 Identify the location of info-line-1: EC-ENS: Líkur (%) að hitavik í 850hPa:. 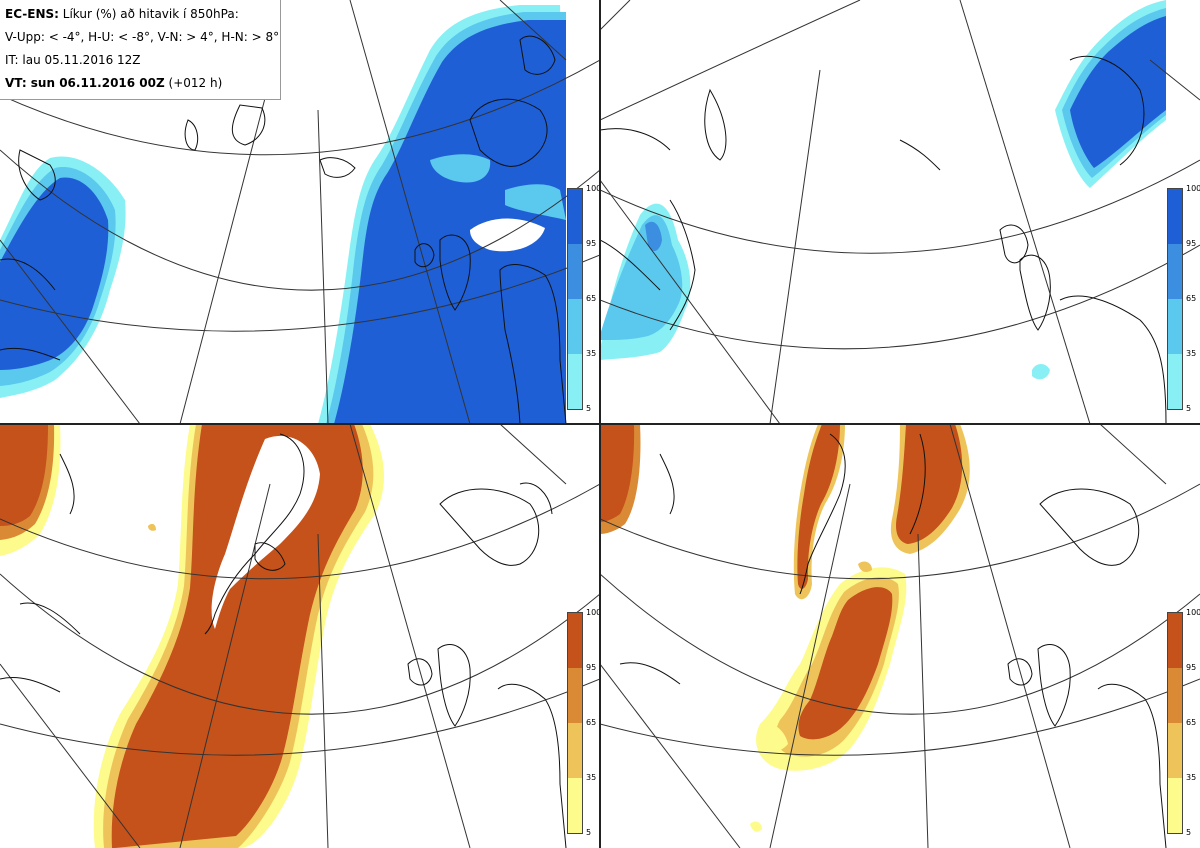
(140, 15).